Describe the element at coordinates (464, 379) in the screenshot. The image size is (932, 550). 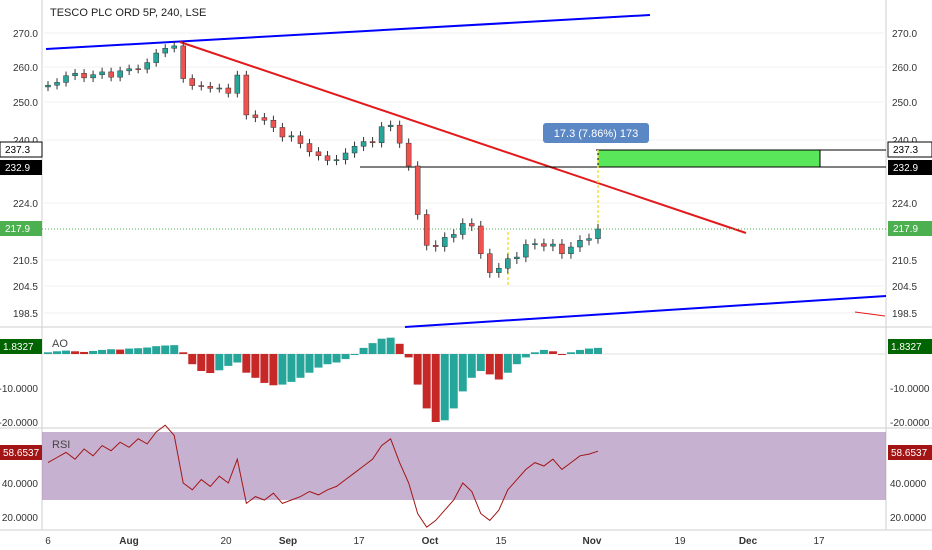
I see `ao-histogram` at that location.